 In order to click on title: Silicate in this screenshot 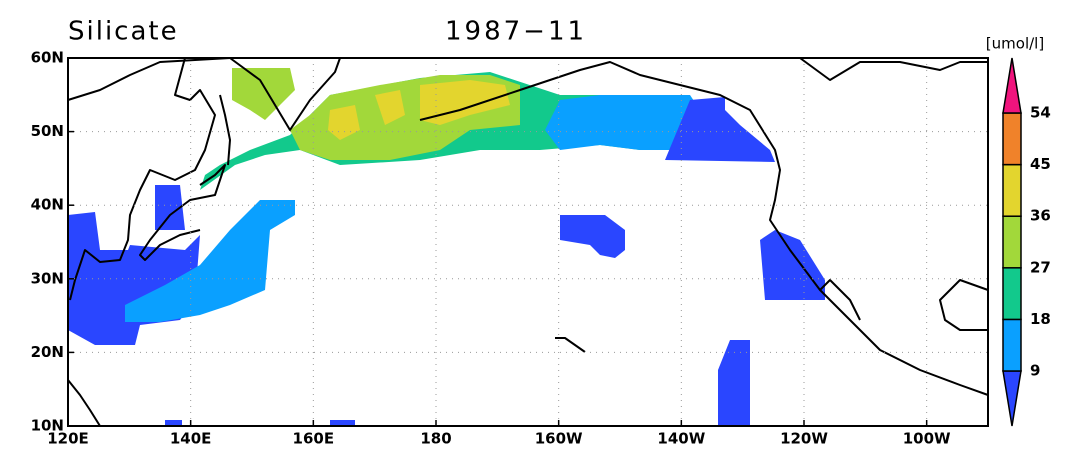, I will do `click(123, 32)`.